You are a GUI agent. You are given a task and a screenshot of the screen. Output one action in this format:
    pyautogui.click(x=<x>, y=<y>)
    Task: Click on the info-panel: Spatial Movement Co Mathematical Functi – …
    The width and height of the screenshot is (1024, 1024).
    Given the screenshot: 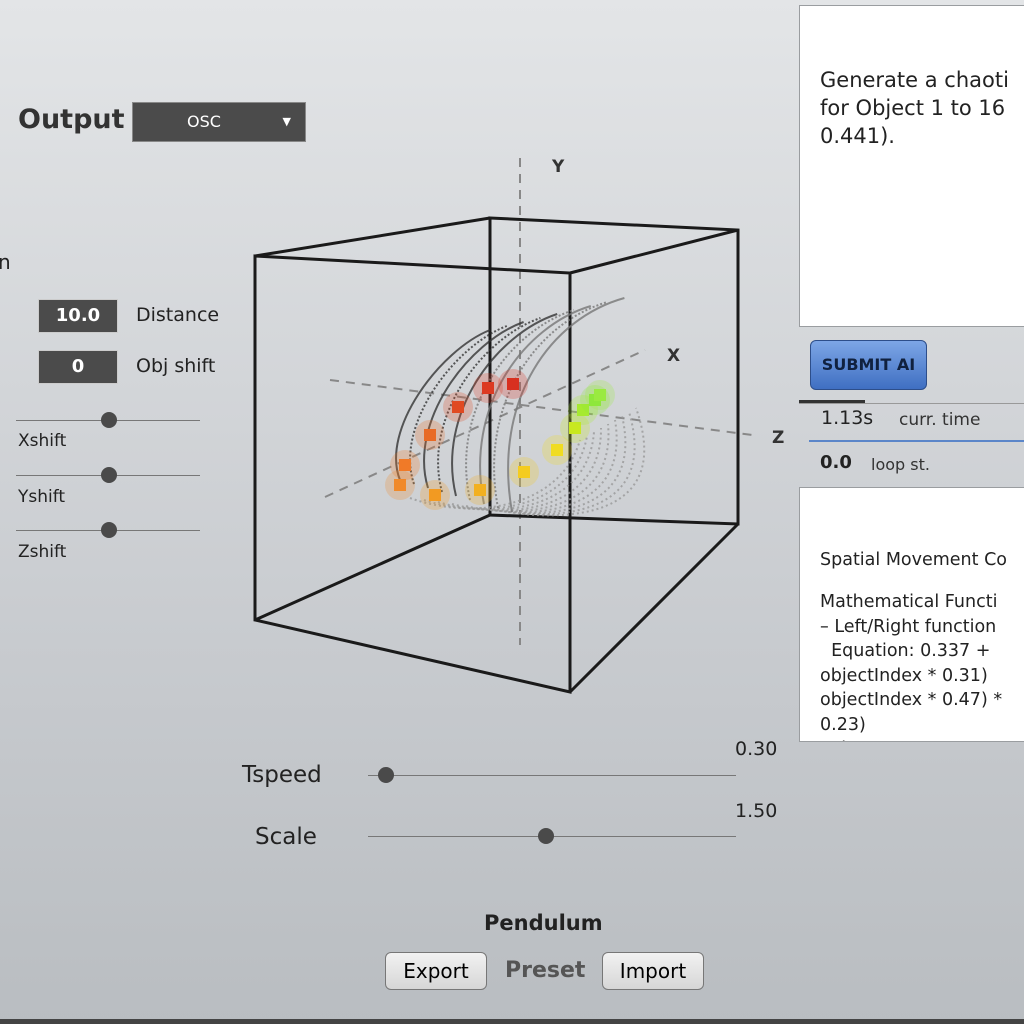 What is the action you would take?
    pyautogui.click(x=911, y=614)
    